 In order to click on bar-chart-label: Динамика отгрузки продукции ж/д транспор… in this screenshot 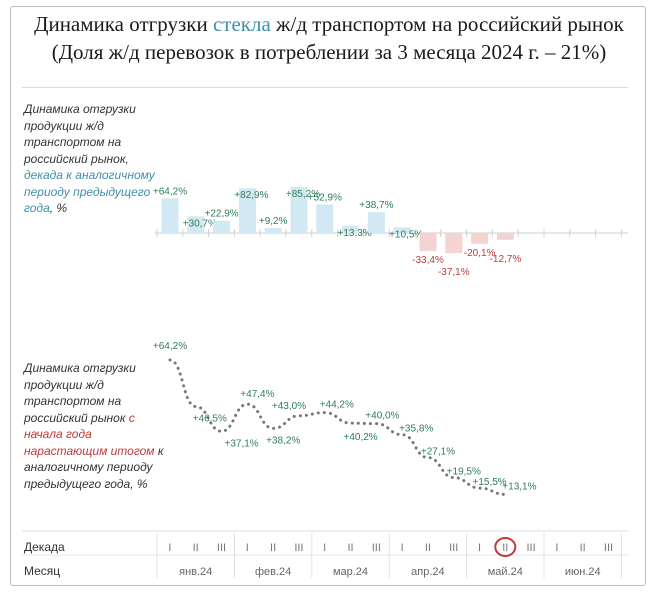, I will do `click(94, 159)`.